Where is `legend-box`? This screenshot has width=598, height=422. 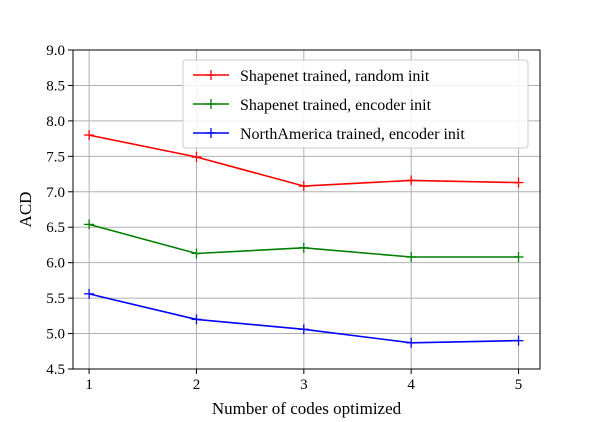 legend-box is located at coordinates (355, 104).